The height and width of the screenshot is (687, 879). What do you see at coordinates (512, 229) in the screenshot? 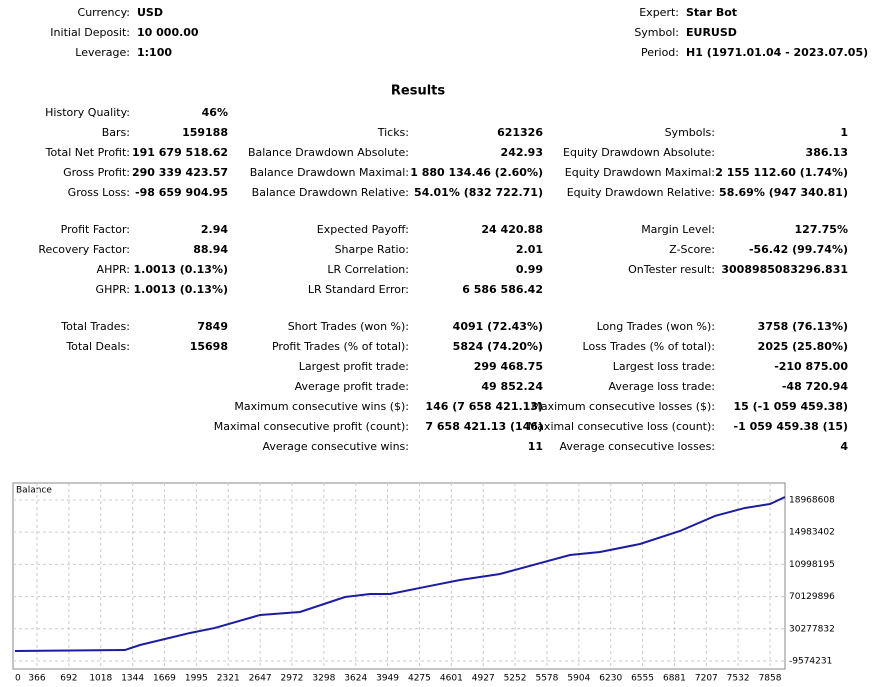
I see `stat-value: 24 420.88` at bounding box center [512, 229].